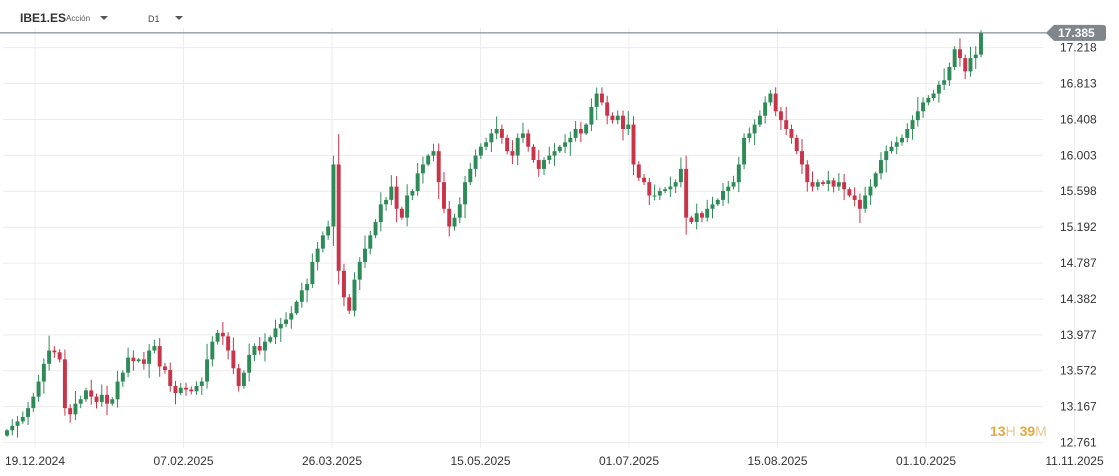  I want to click on asset-type-label: Acción, so click(78, 18).